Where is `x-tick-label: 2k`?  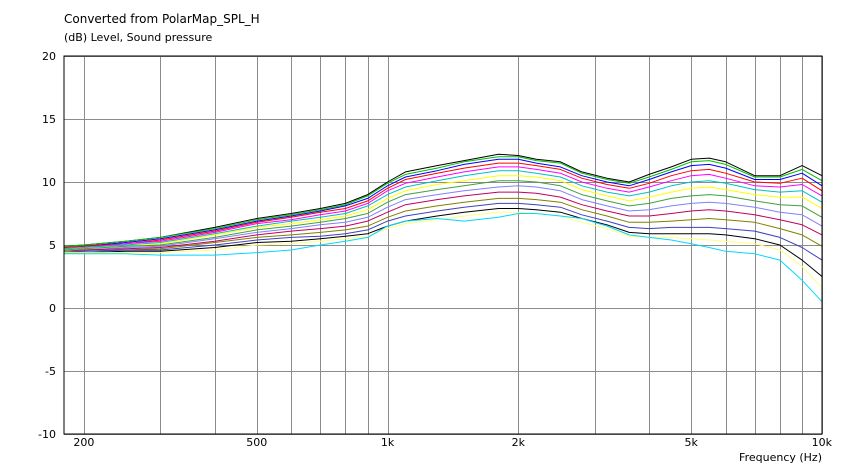
x-tick-label: 2k is located at coordinates (519, 442).